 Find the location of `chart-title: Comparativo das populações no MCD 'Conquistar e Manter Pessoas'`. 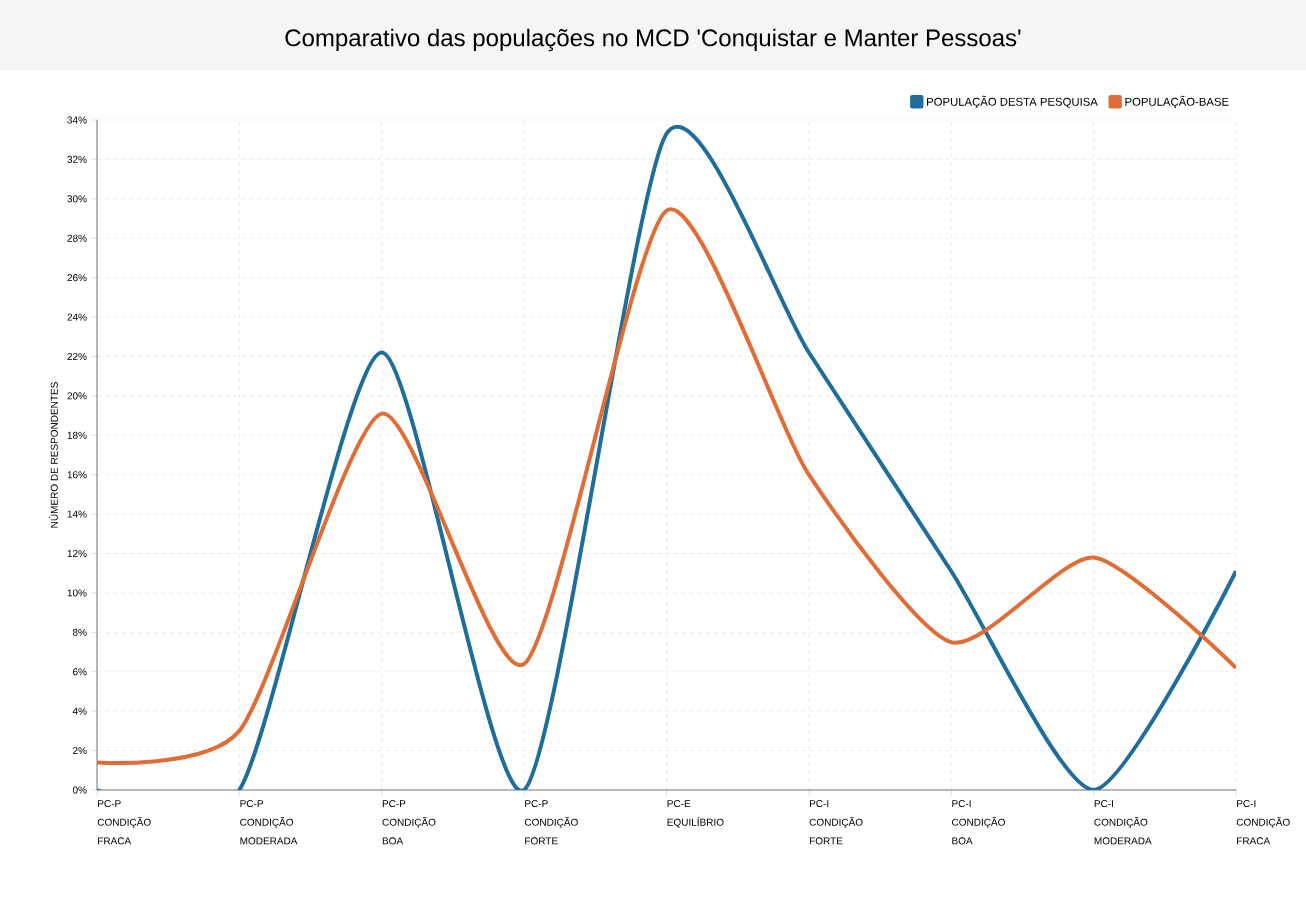

chart-title: Comparativo das populações no MCD 'Conquistar e Manter Pessoas' is located at coordinates (653, 40).